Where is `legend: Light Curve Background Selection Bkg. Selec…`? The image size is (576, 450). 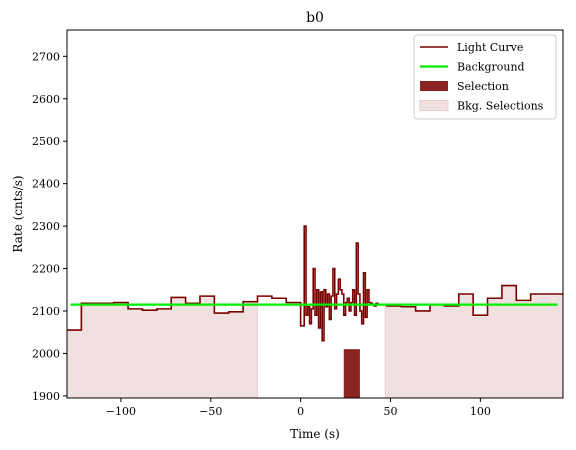 legend: Light Curve Background Selection Bkg. Selec… is located at coordinates (485, 77).